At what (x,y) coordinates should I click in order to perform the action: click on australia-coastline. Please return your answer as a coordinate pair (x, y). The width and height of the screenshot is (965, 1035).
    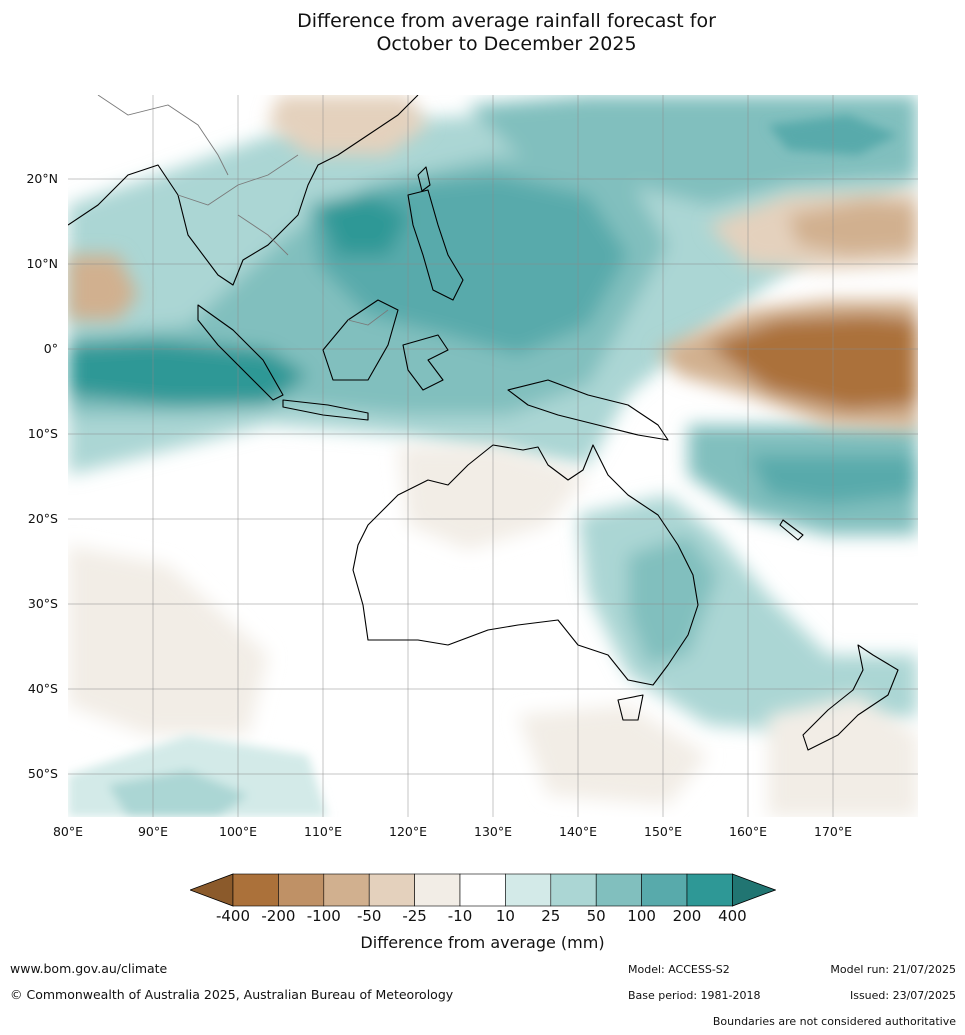
    Looking at the image, I should click on (525, 565).